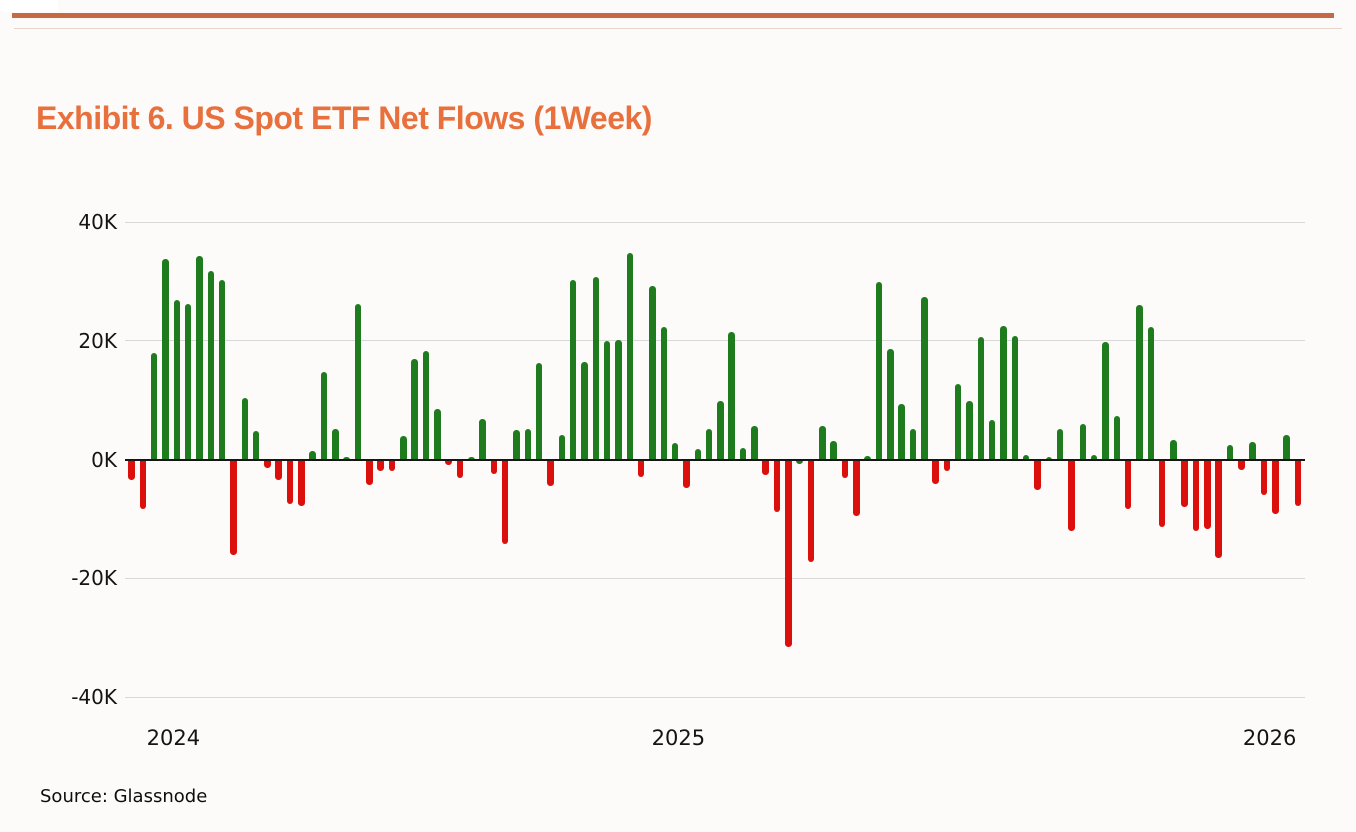 This screenshot has height=832, width=1356. I want to click on y-axis-label: 20K, so click(97, 340).